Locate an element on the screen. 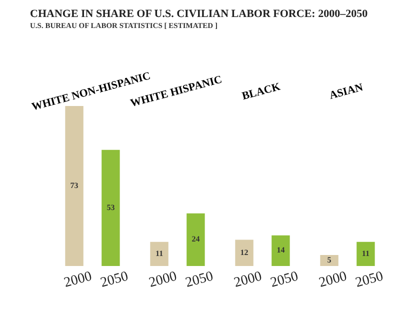 Image resolution: width=400 pixels, height=320 pixels. data-label: 73 is located at coordinates (74, 185).